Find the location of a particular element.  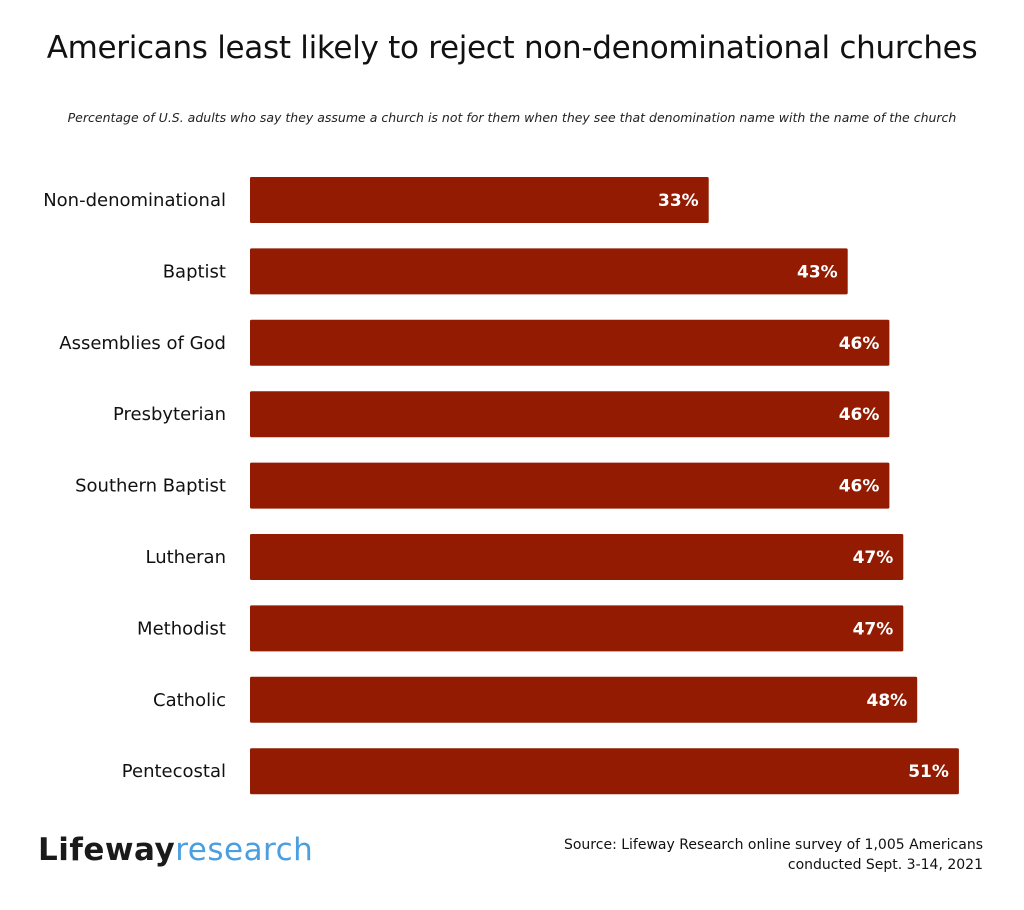

bar-lutheran is located at coordinates (577, 557).